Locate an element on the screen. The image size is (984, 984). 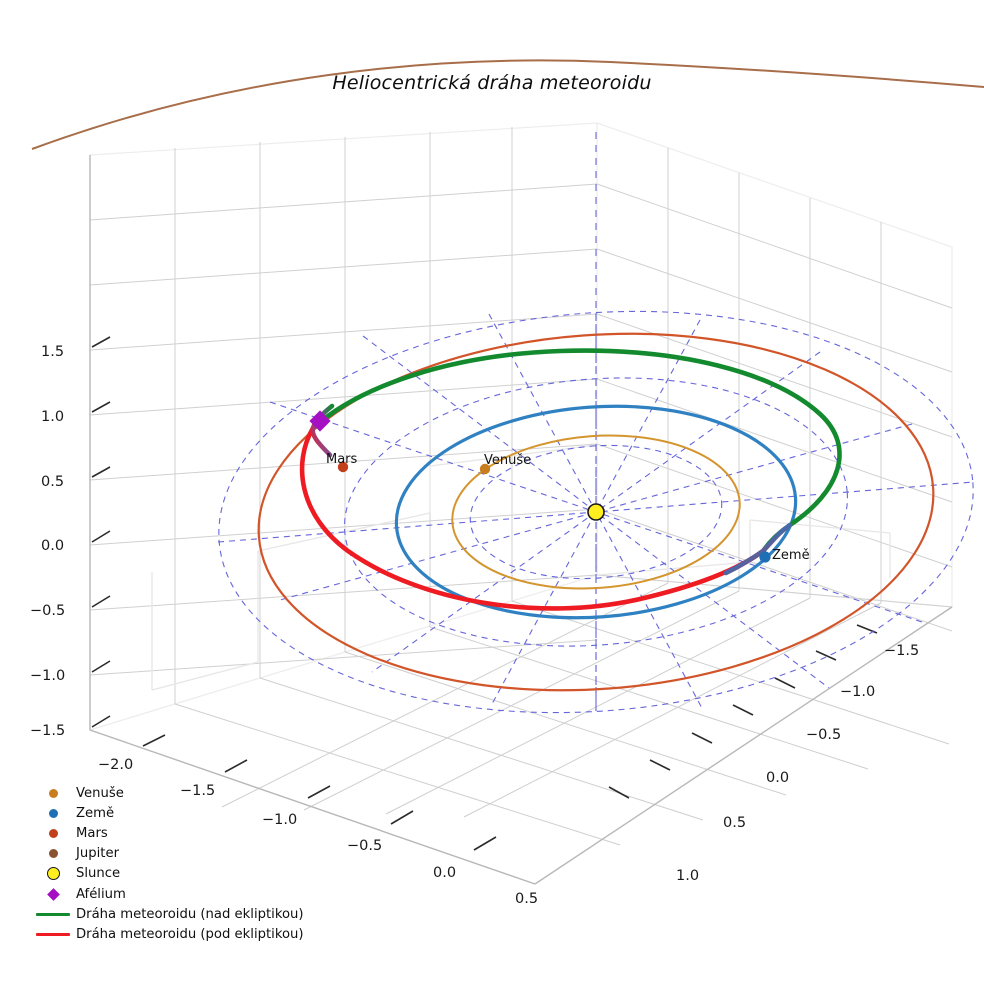
legend-item: Slunce is located at coordinates (180, 874).